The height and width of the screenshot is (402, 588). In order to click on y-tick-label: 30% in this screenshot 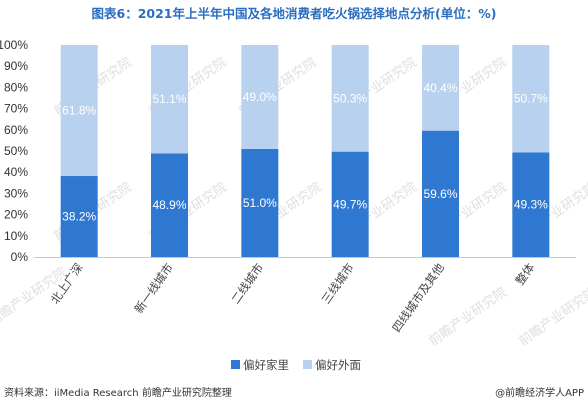, I will do `click(16, 193)`.